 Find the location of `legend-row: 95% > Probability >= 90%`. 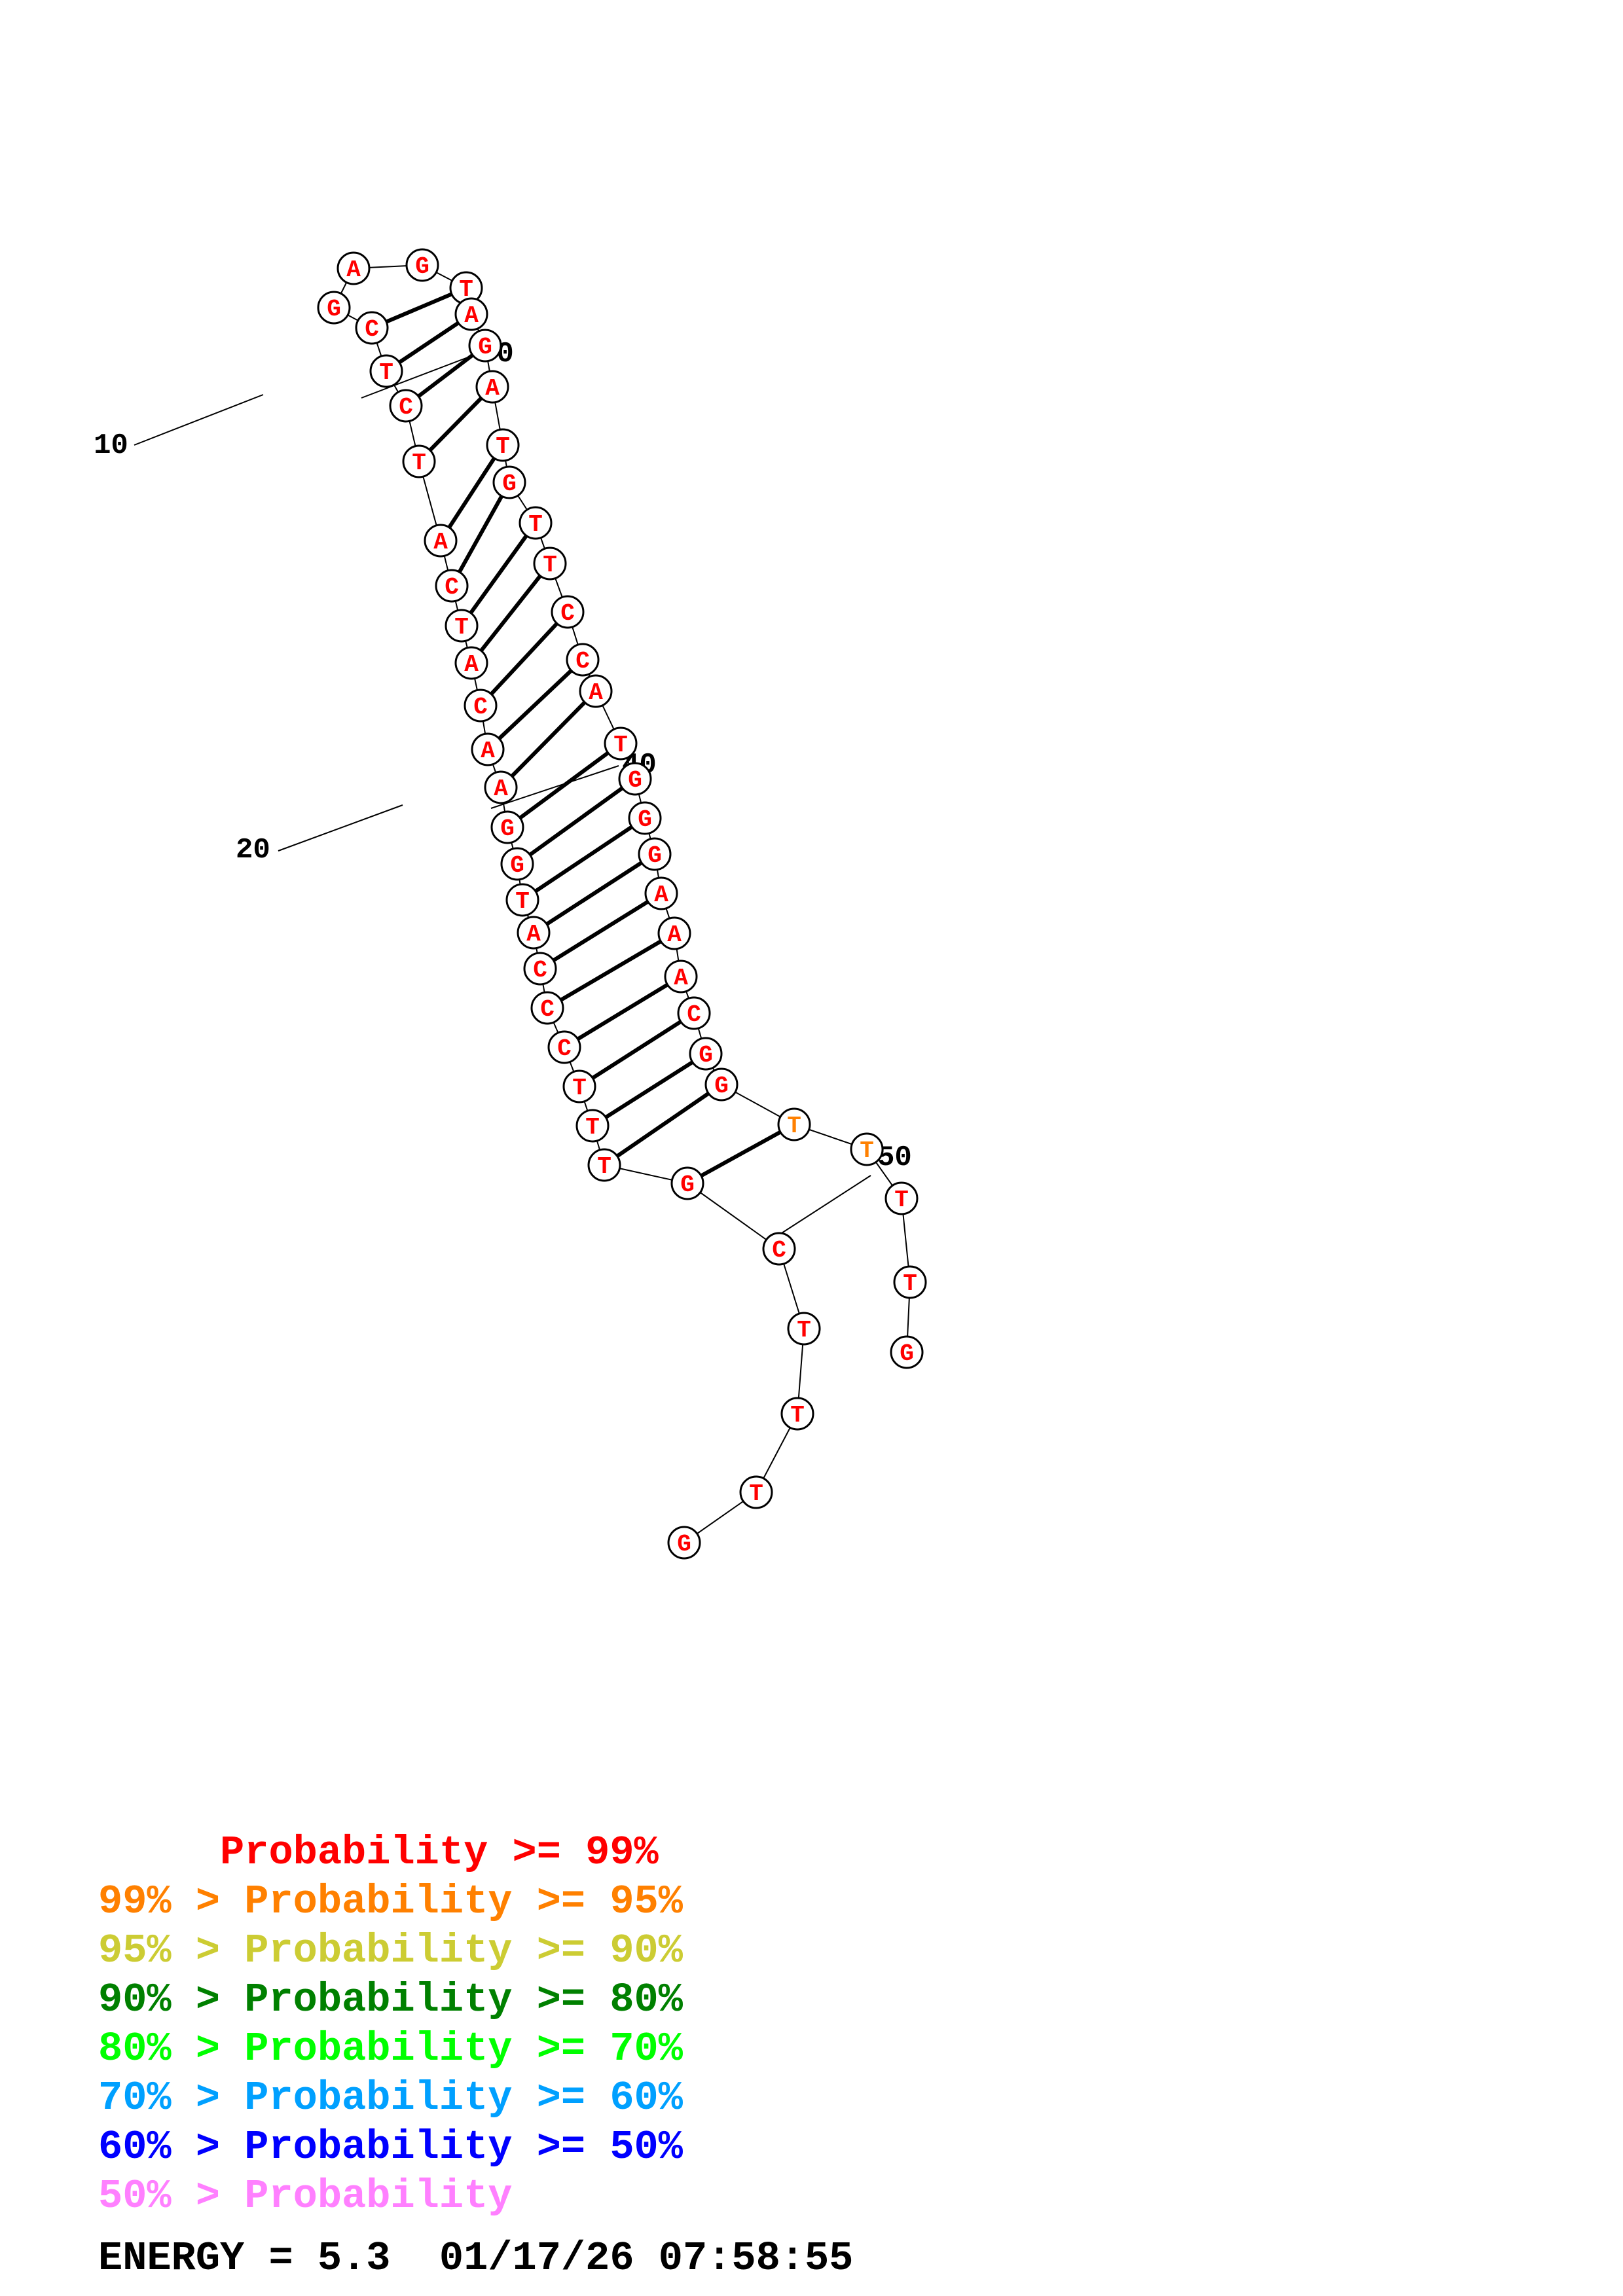

legend-row: 95% > Probability >= 90% is located at coordinates (390, 1951).